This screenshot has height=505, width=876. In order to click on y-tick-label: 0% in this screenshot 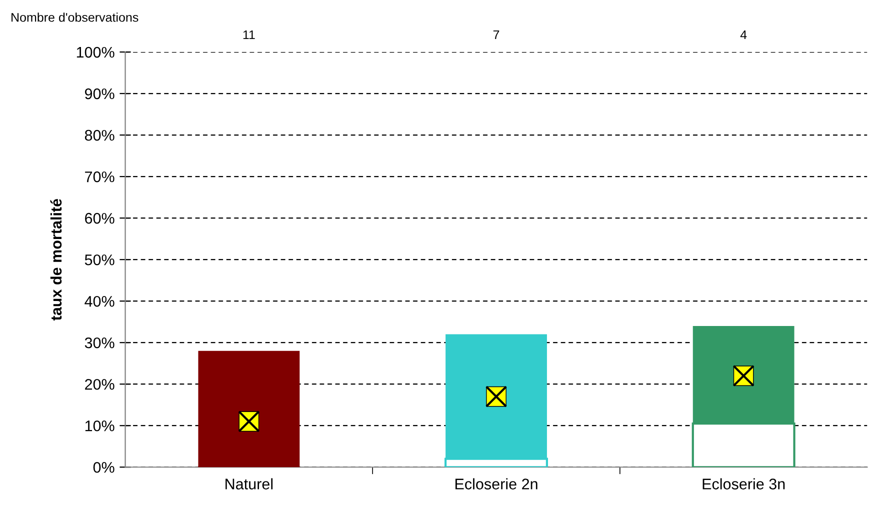, I will do `click(103, 467)`.